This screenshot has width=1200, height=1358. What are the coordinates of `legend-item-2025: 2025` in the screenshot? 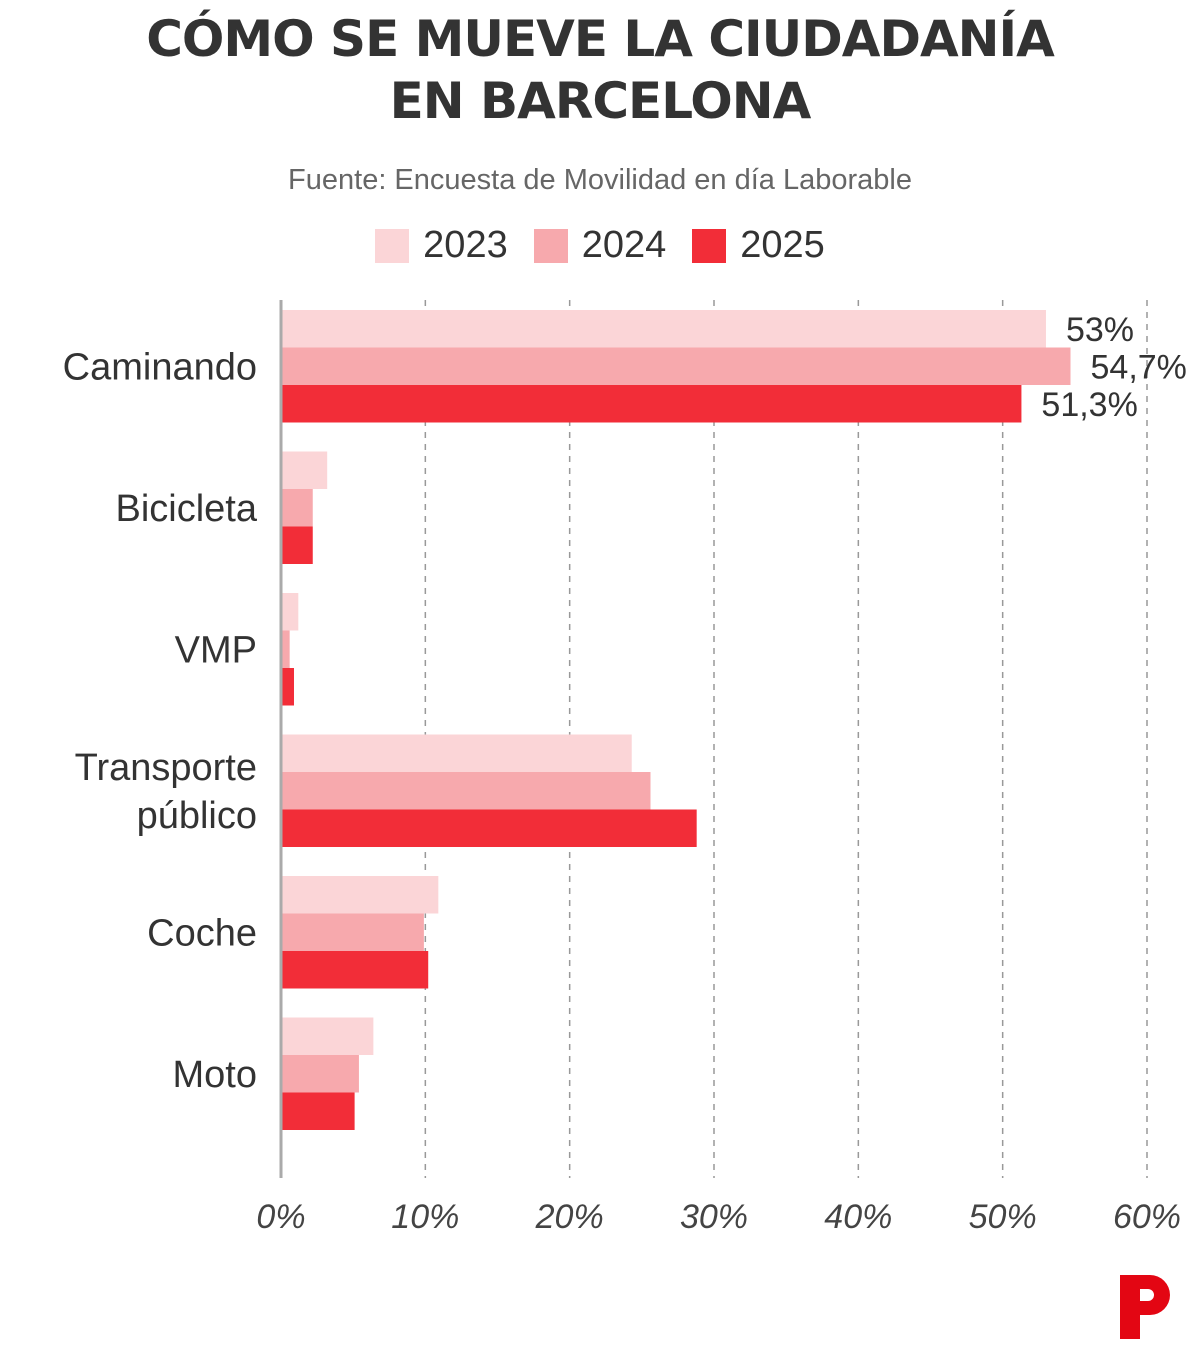 It's located at (758, 245).